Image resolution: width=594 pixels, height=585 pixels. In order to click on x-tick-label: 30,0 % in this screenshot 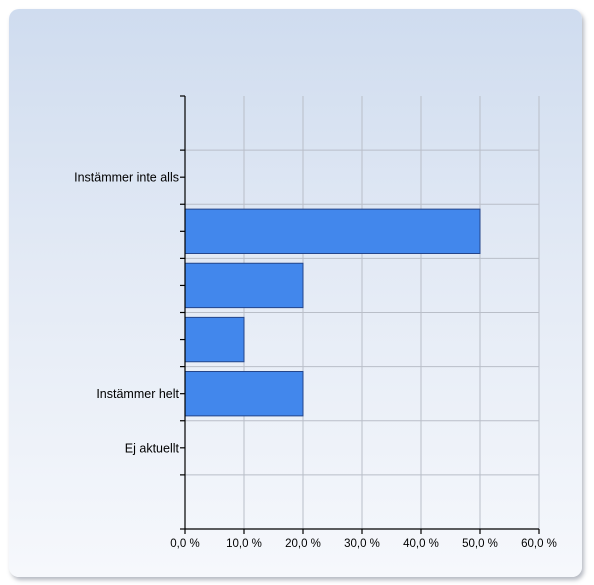, I will do `click(362, 544)`.